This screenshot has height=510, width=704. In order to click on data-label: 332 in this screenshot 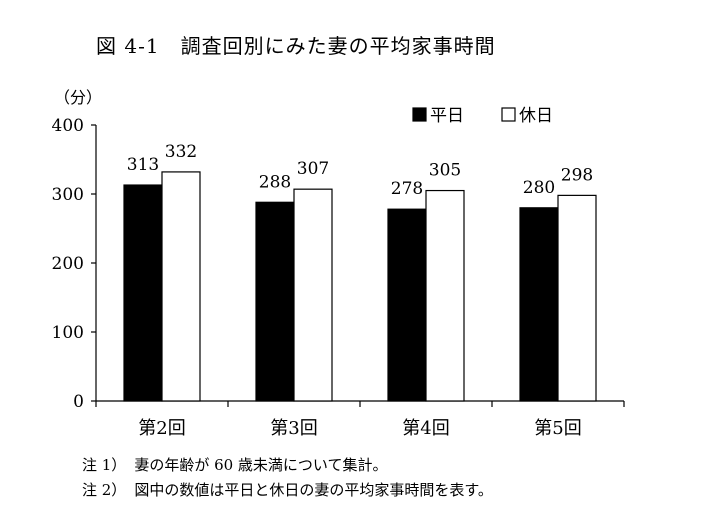, I will do `click(181, 152)`.